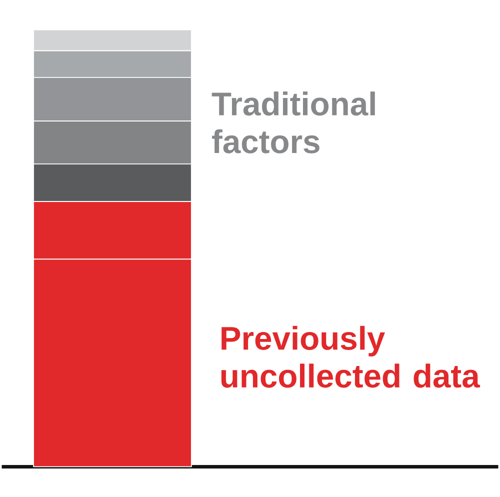 The image size is (500, 497). Describe the element at coordinates (293, 123) in the screenshot. I see `text: Traditional factors` at that location.